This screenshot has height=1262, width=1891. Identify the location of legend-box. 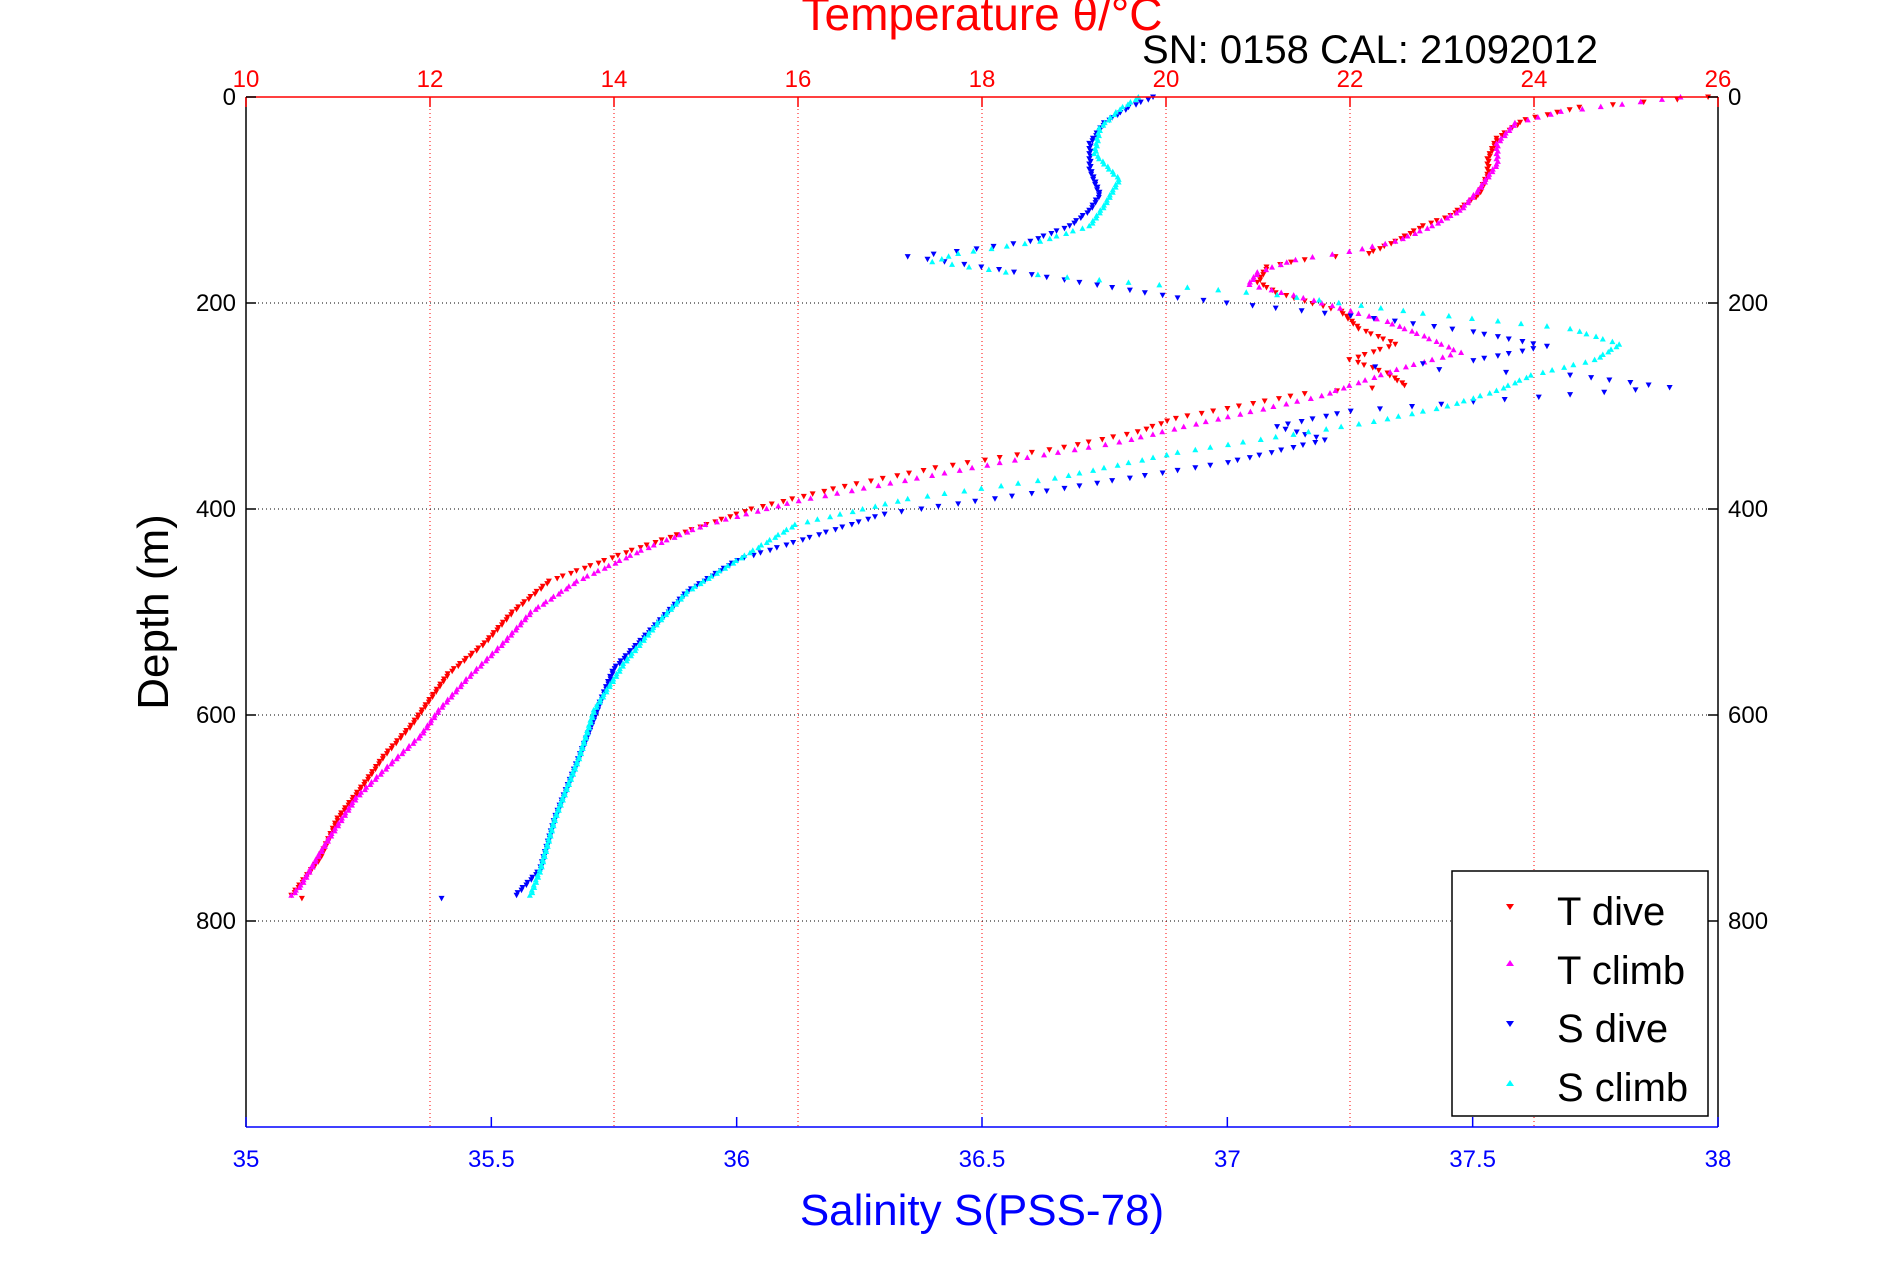
(1580, 993).